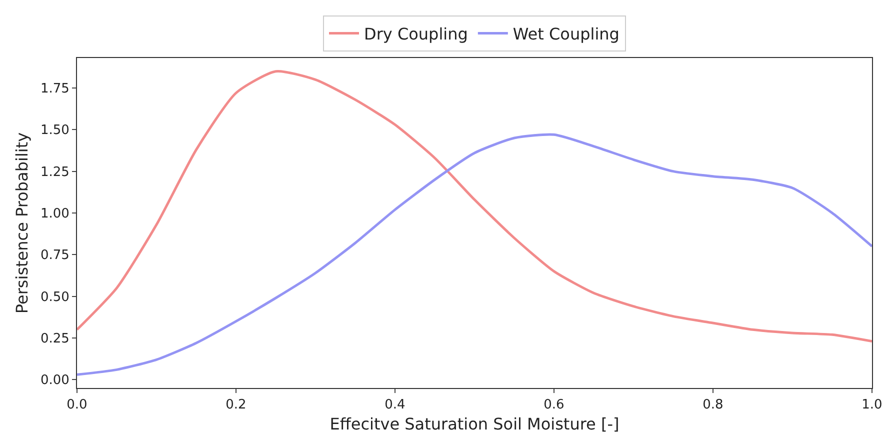 Image resolution: width=894 pixels, height=442 pixels. What do you see at coordinates (55, 214) in the screenshot?
I see `y-tick-label: 1.00` at bounding box center [55, 214].